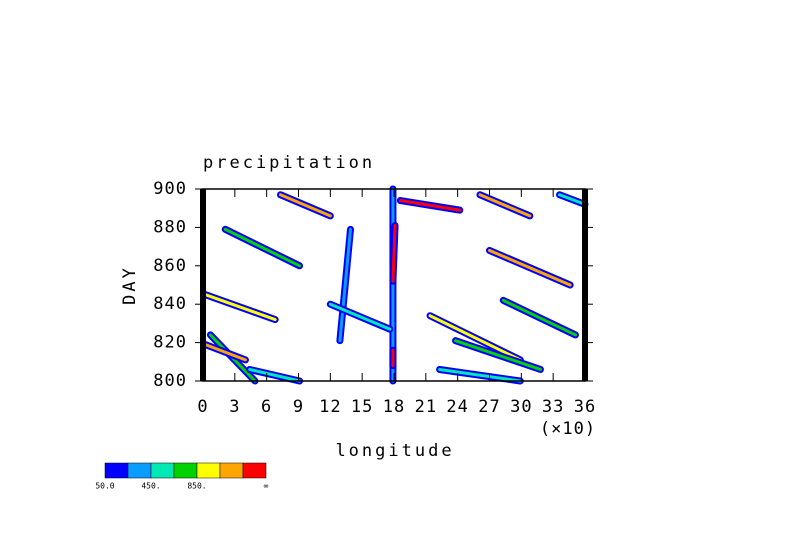 The image size is (789, 558). I want to click on x-scale-note: (×10), so click(568, 429).